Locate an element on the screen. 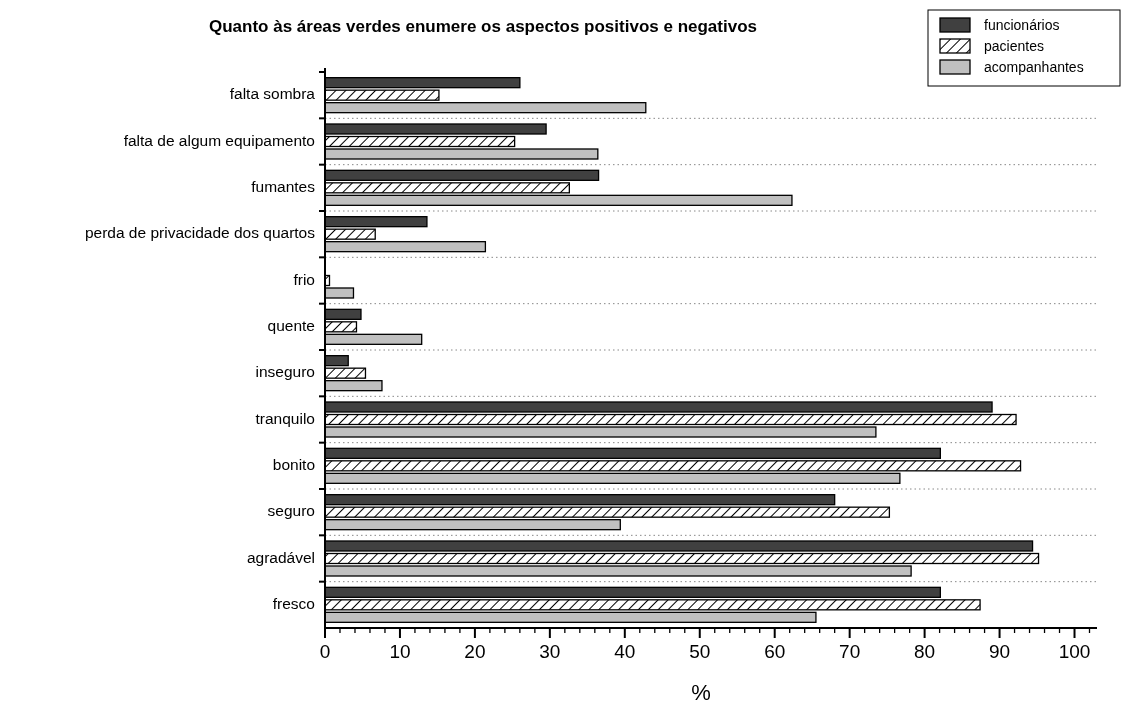 The height and width of the screenshot is (712, 1124). x-tick-label: 40 is located at coordinates (625, 651).